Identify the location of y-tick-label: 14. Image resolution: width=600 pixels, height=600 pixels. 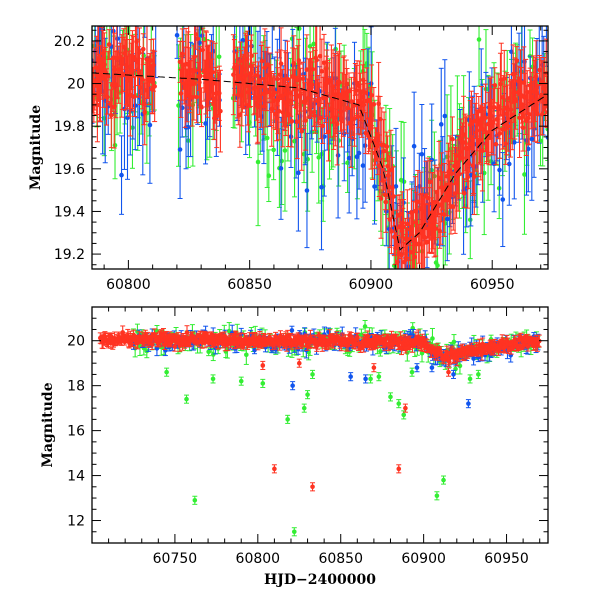
(76, 477).